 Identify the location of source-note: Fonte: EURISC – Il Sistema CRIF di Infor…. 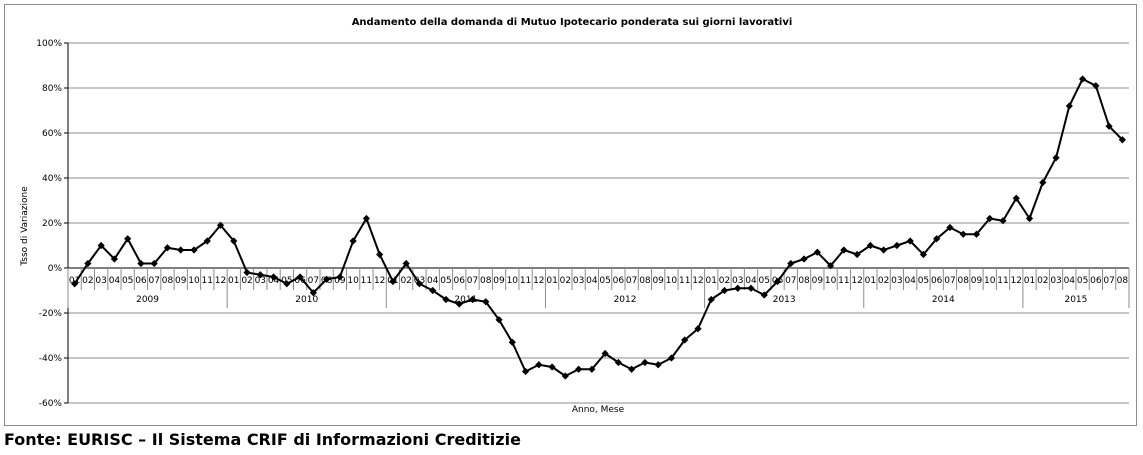
(262, 439).